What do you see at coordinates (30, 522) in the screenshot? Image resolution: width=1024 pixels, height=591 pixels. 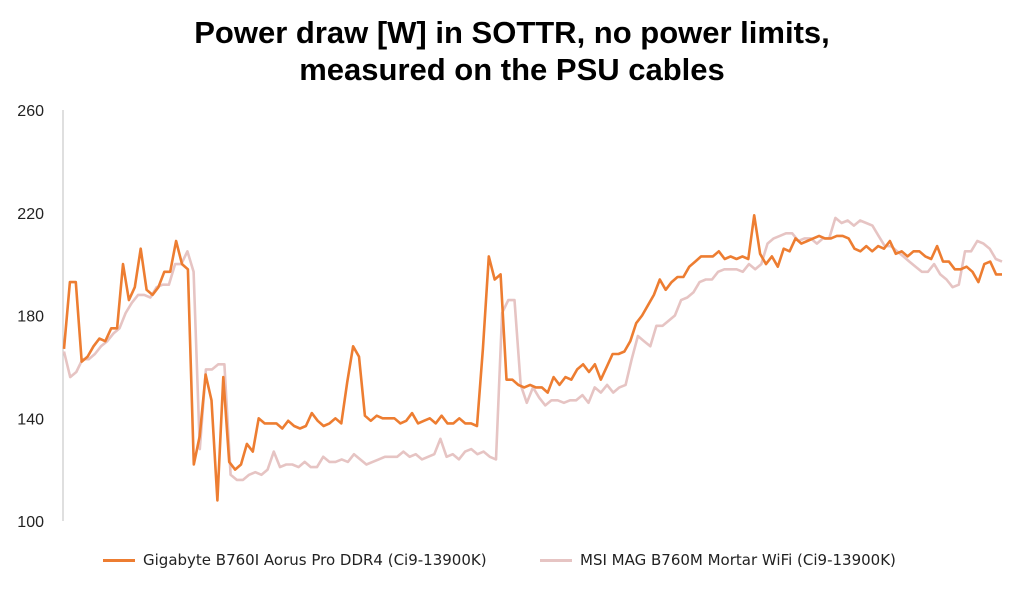 I see `y-tick-label: 100` at bounding box center [30, 522].